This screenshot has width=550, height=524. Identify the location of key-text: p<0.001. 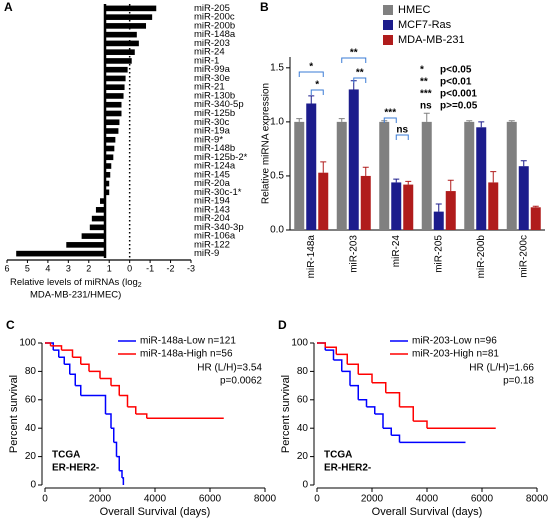
(458, 94).